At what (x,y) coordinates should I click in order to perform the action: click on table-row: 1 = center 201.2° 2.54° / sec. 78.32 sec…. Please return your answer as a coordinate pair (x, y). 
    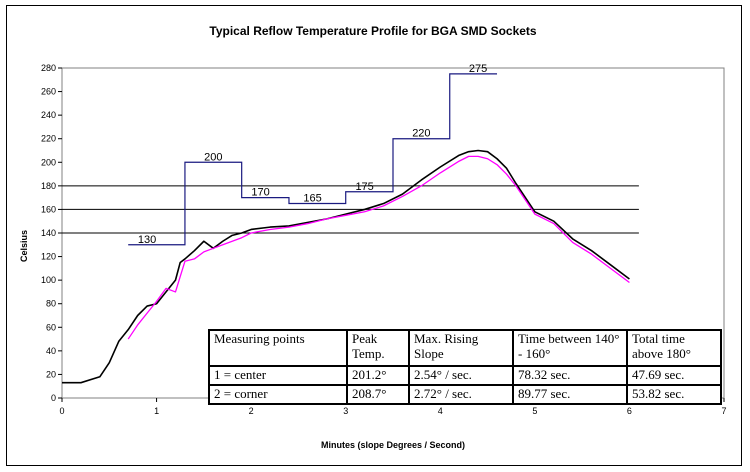
    Looking at the image, I should click on (465, 375).